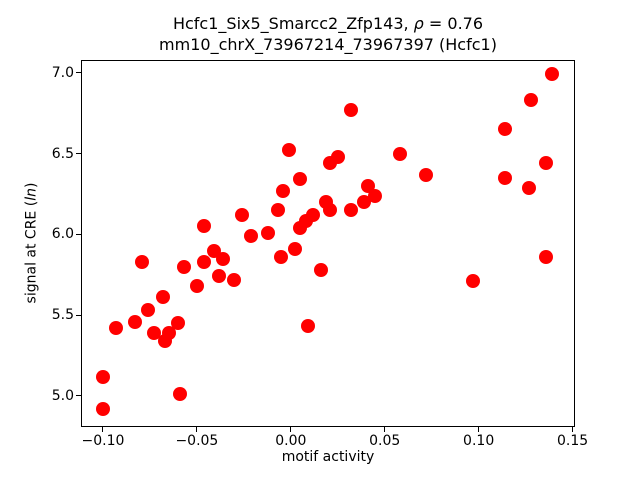  Describe the element at coordinates (328, 44) in the screenshot. I see `chart-title-line2: mm10_chrX_73967214_73967397 (Hcfc1)` at that location.